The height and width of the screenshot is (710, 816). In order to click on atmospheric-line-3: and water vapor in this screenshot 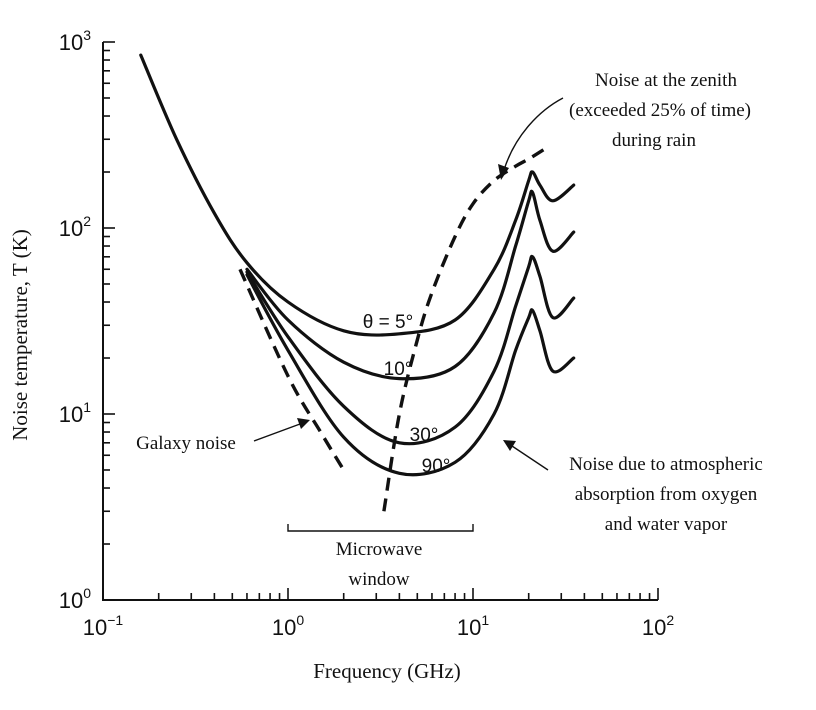, I will do `click(666, 524)`.